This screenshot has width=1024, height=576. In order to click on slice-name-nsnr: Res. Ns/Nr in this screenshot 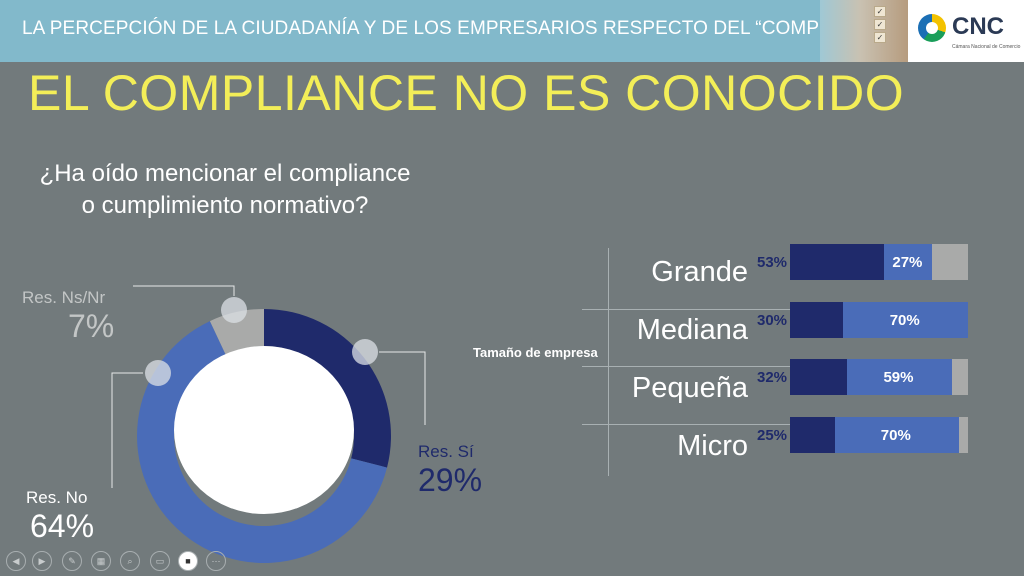, I will do `click(64, 297)`.